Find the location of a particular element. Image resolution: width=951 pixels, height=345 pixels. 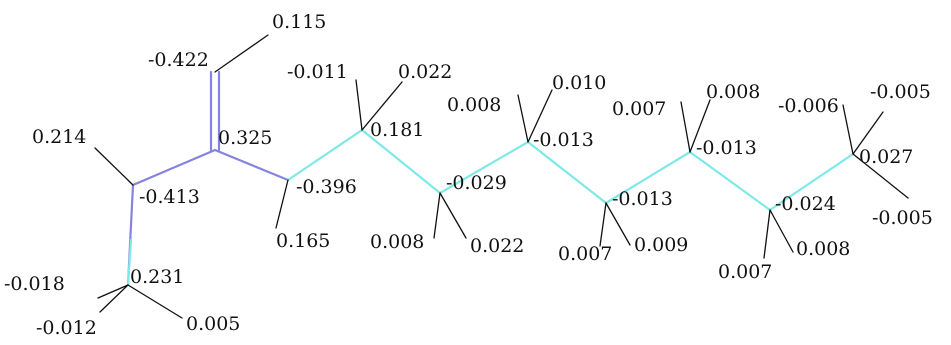

h-bond-term-b is located at coordinates (868, 133).